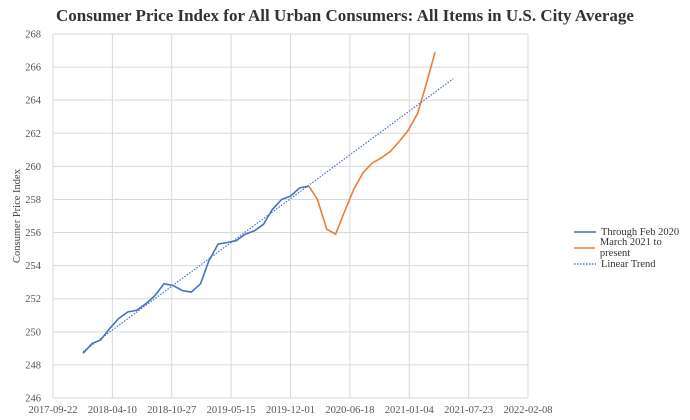 The image size is (690, 420). What do you see at coordinates (33, 266) in the screenshot?
I see `y-tick-label: 254` at bounding box center [33, 266].